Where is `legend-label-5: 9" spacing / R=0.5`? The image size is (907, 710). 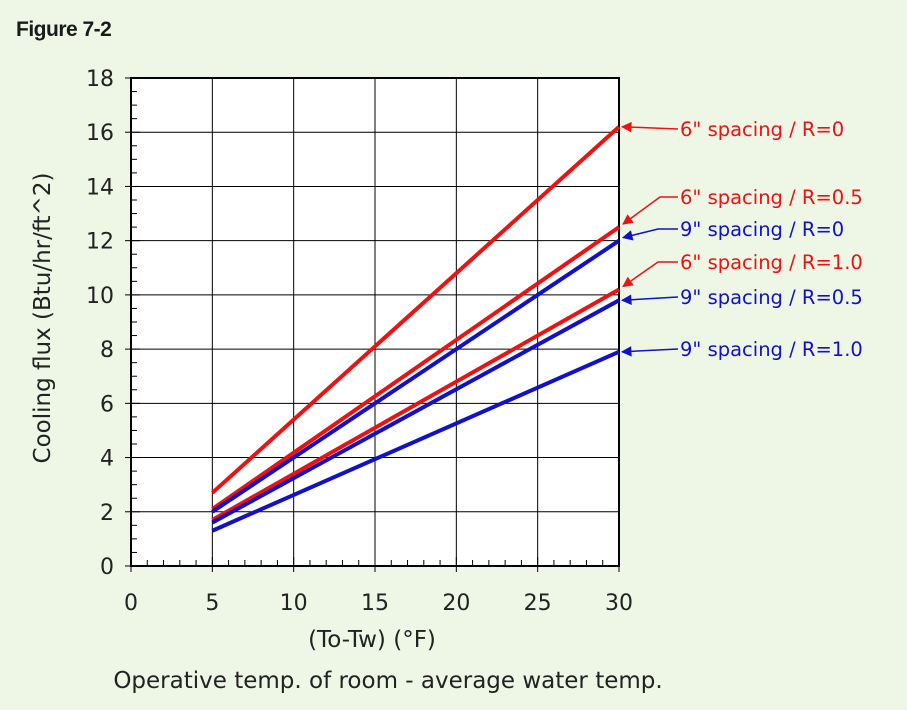 legend-label-5: 9" spacing / R=0.5 is located at coordinates (771, 297).